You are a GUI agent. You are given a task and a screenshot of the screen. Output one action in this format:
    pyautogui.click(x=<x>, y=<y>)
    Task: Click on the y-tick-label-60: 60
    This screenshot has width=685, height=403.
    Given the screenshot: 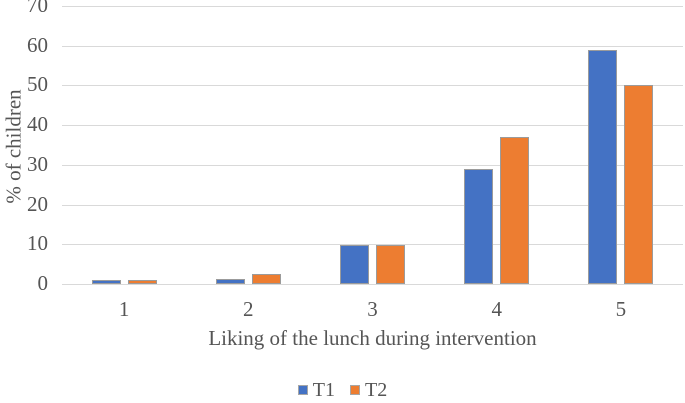 What is the action you would take?
    pyautogui.click(x=37, y=44)
    